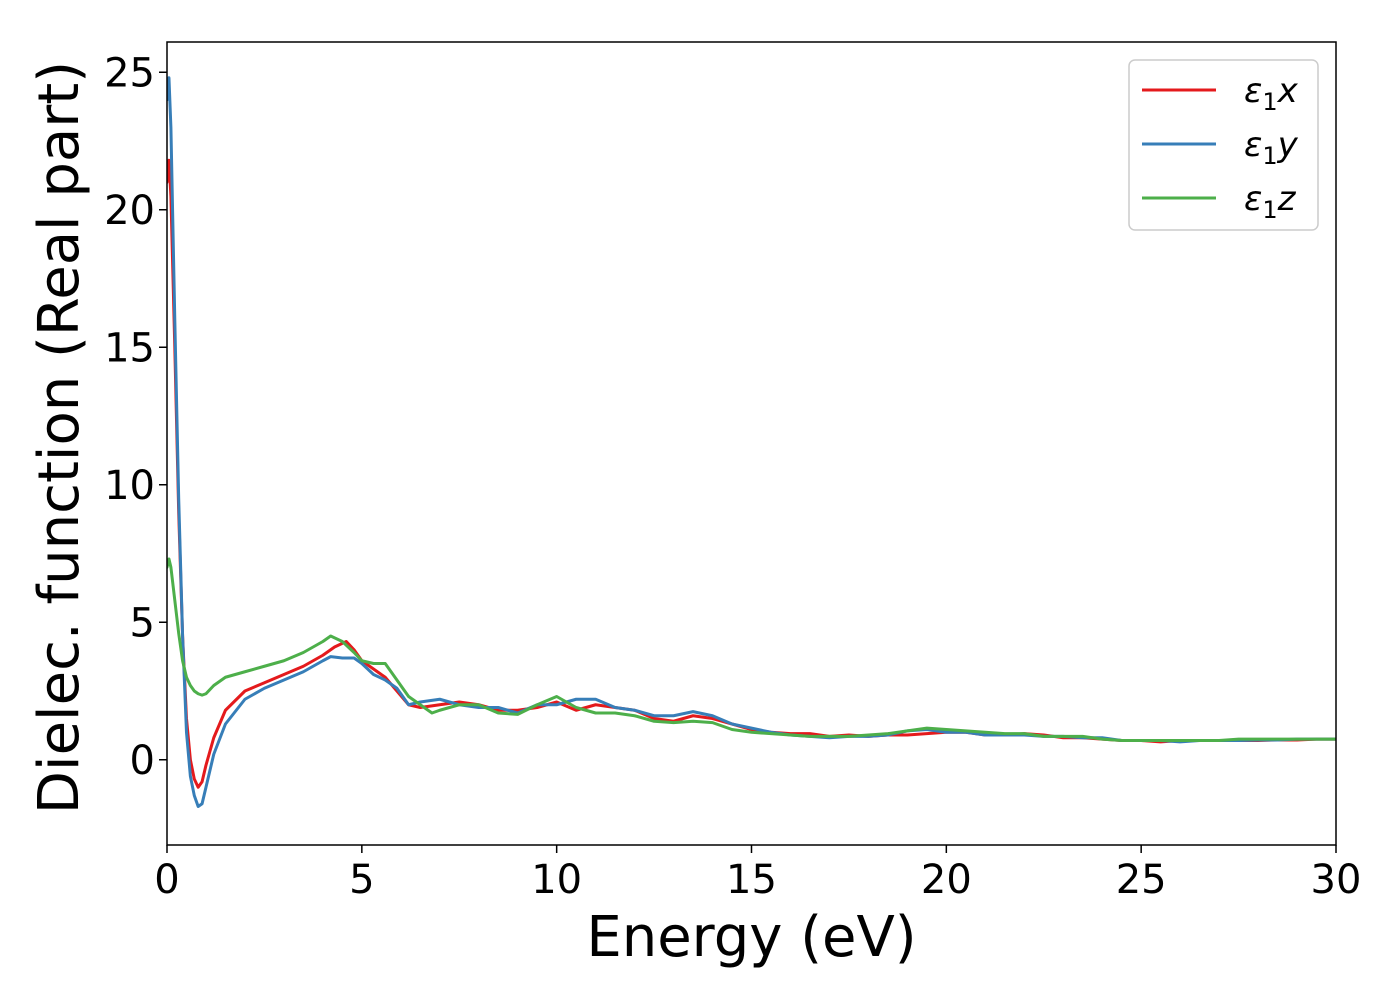 This screenshot has height=1000, width=1400. What do you see at coordinates (129, 211) in the screenshot?
I see `y-tick-label: 20` at bounding box center [129, 211].